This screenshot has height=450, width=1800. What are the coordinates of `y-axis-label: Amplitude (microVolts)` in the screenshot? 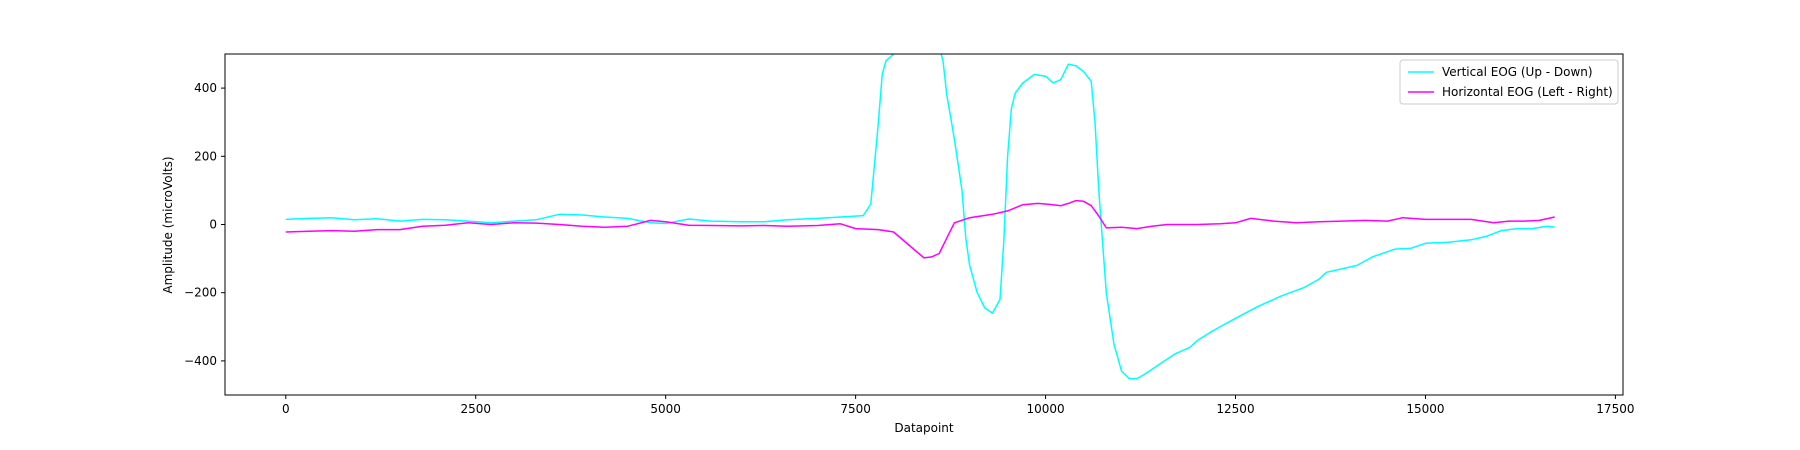 It's located at (168, 224).